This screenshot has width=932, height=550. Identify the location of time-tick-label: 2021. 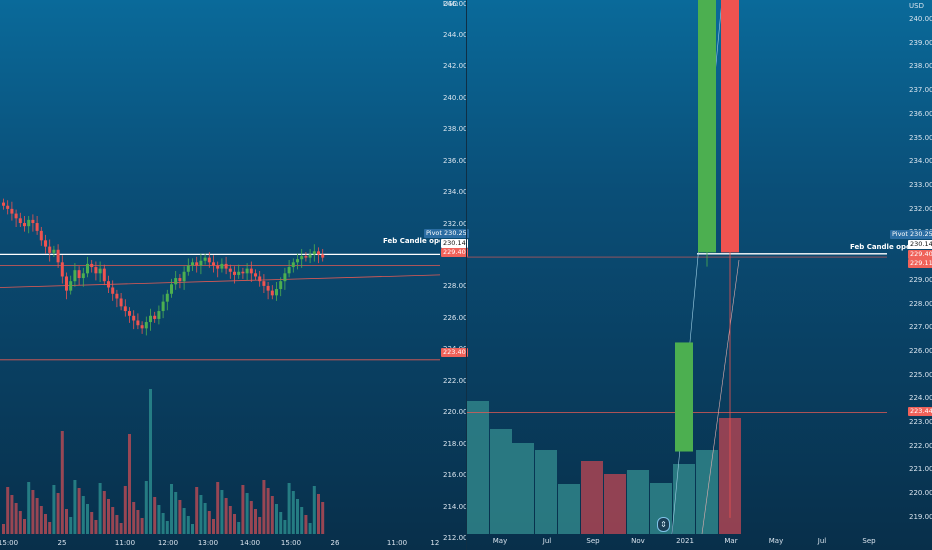
(685, 541).